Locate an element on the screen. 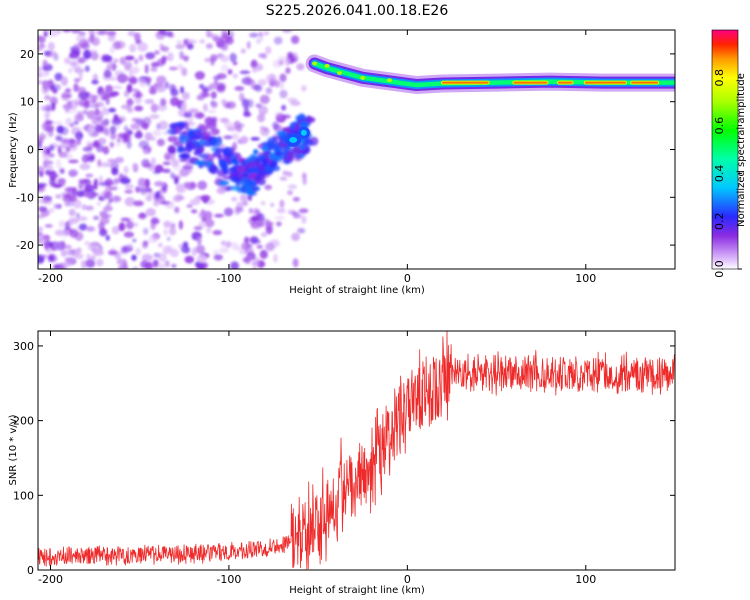  colorbar-gradient is located at coordinates (725, 149).